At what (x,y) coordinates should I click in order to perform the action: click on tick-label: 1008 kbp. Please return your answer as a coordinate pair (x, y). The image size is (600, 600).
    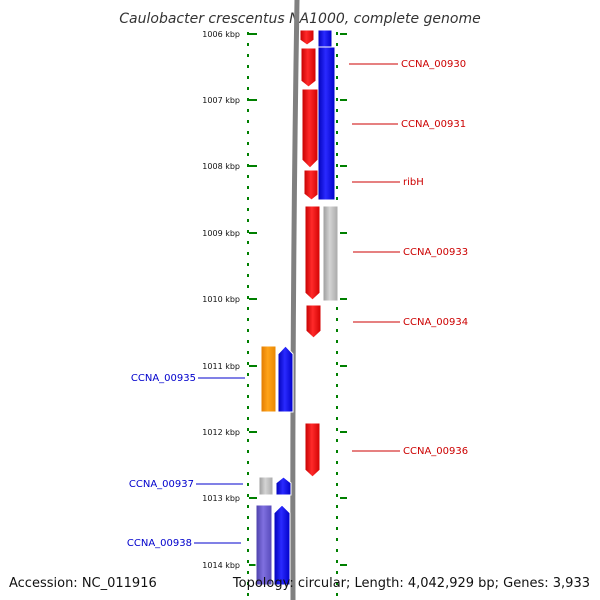
    Looking at the image, I should click on (221, 166).